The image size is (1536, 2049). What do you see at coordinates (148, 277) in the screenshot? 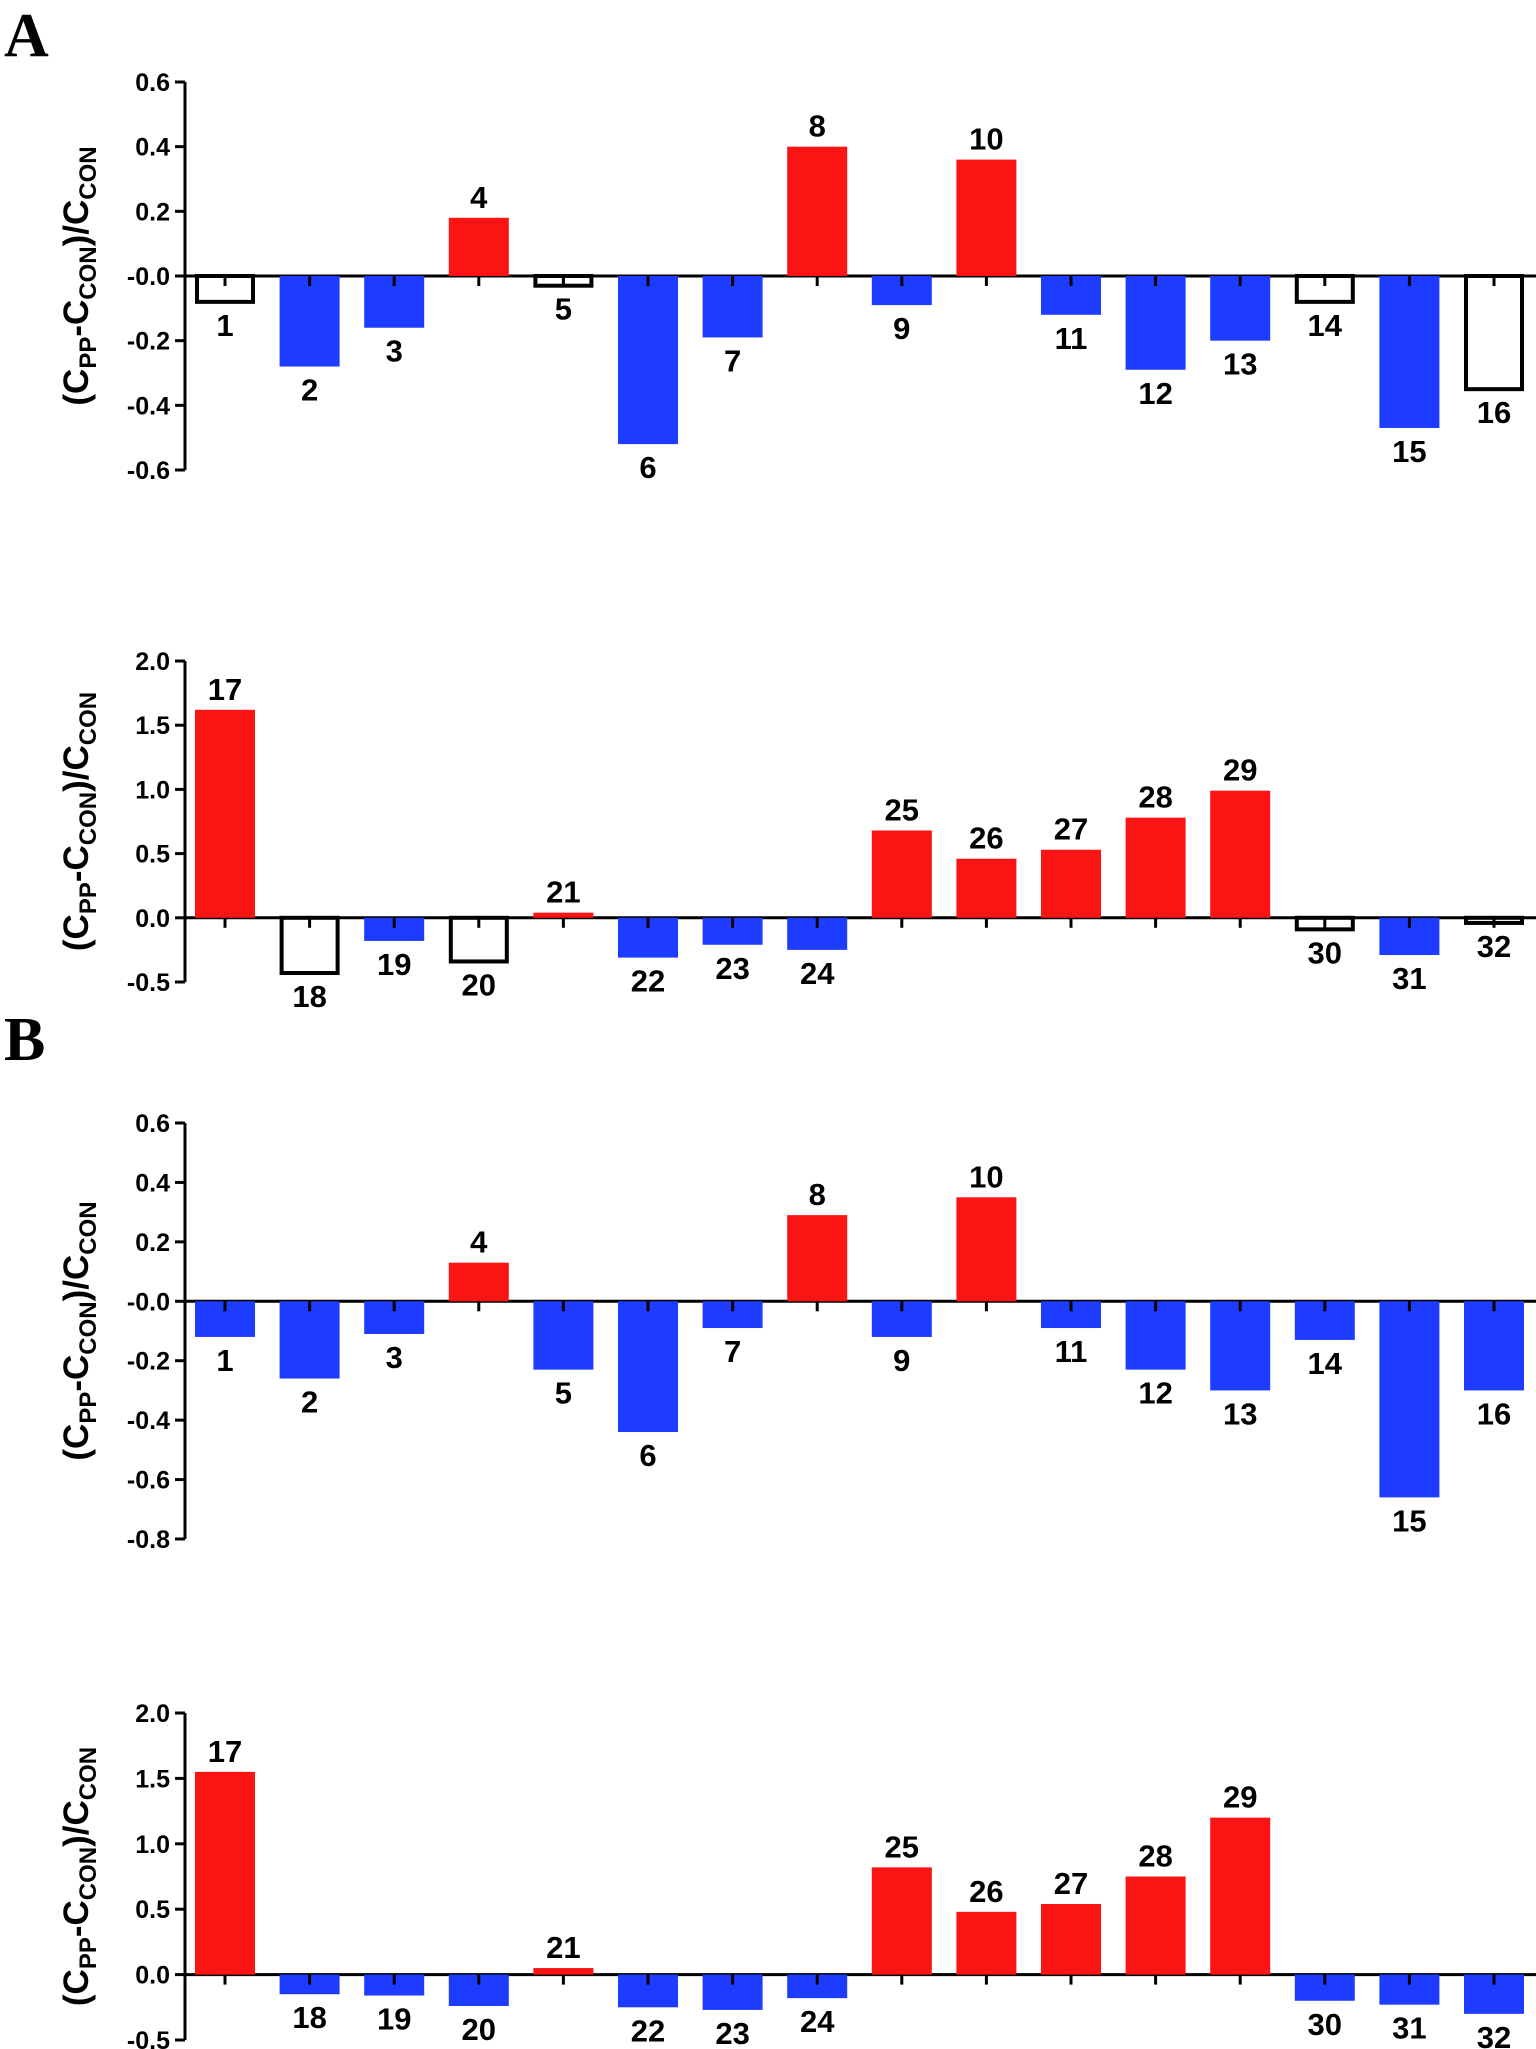
I see `y-tick-label: -0.0` at bounding box center [148, 277].